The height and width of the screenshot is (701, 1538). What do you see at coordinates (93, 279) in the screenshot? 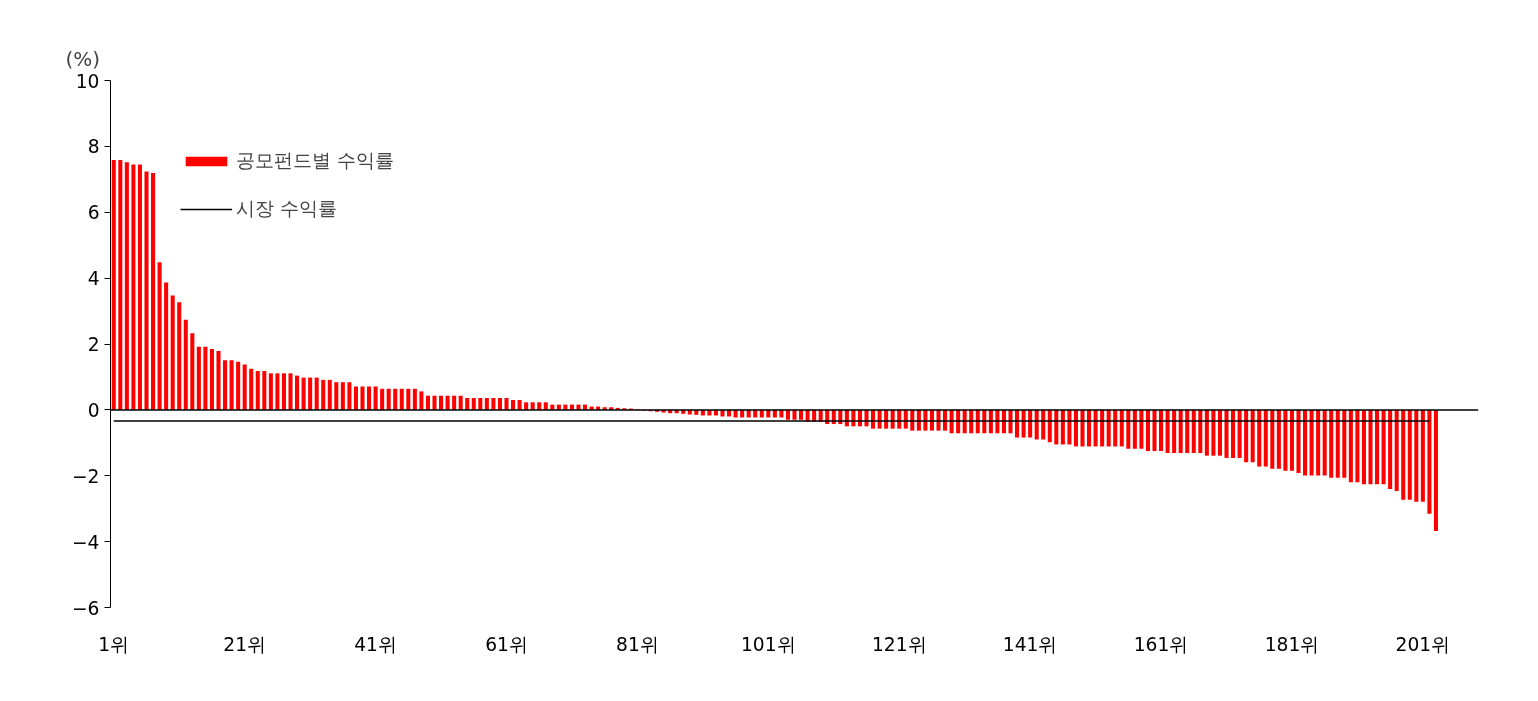
I see `y-tick-label: 4` at bounding box center [93, 279].